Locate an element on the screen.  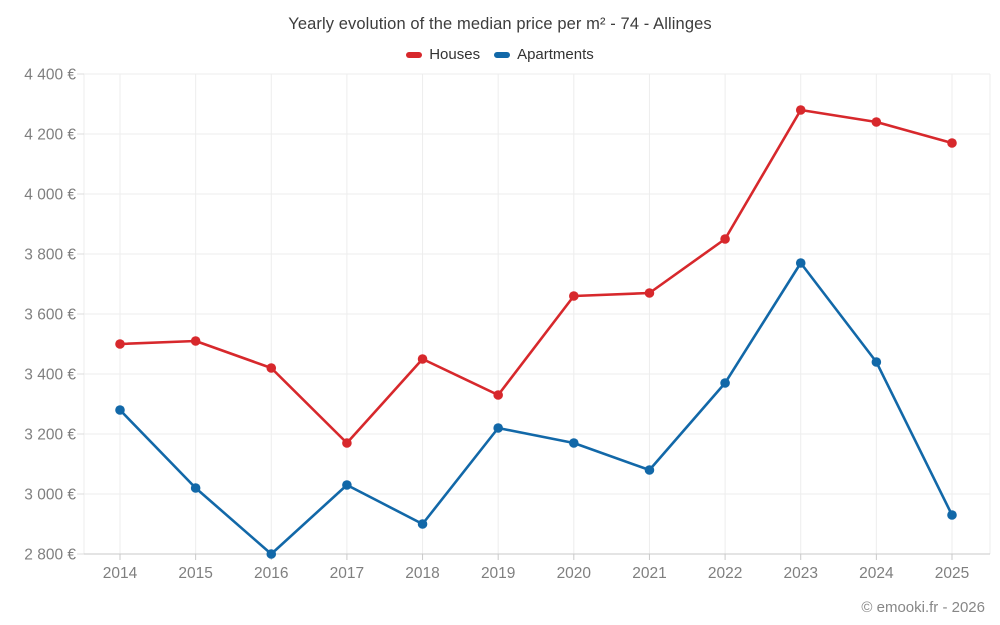
houses-point-2014 is located at coordinates (120, 344).